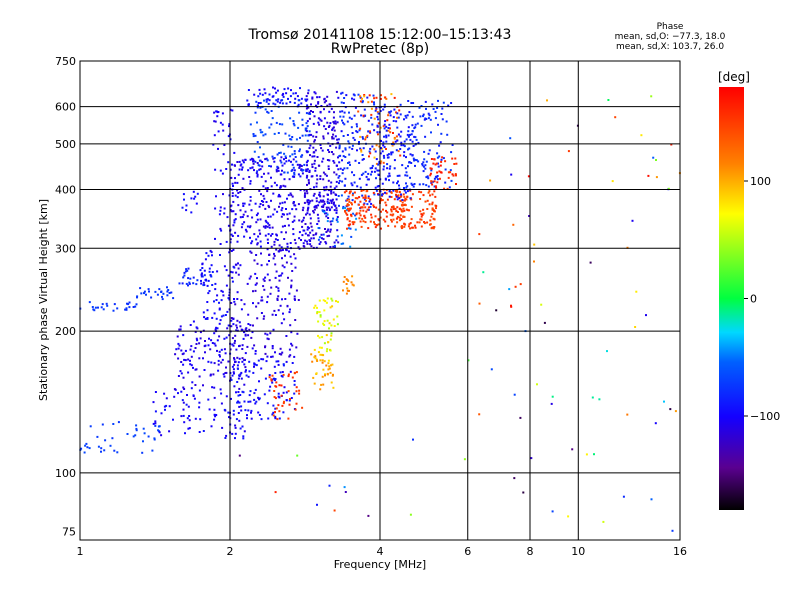  I want to click on y-tick-label: 750, so click(65, 61).